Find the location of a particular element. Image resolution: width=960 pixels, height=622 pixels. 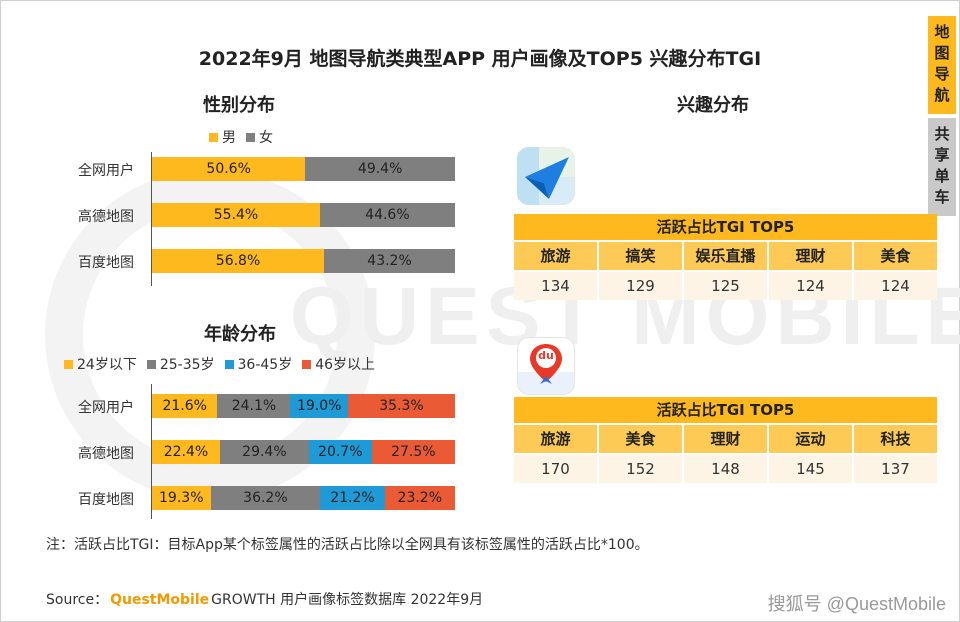

age-legend-item: 25-35岁 is located at coordinates (180, 364).